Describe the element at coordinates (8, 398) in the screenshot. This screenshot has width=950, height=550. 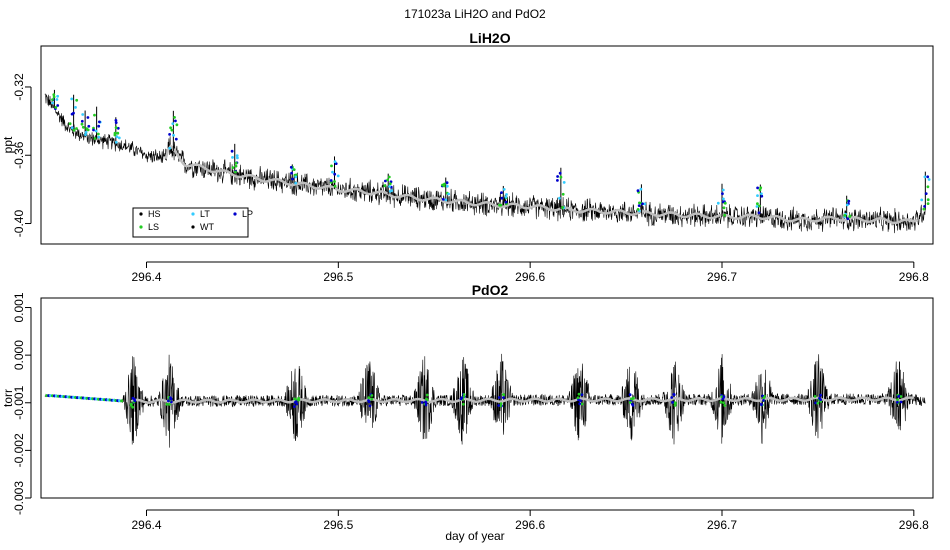
I see `ylabel-pdo2: torr` at that location.